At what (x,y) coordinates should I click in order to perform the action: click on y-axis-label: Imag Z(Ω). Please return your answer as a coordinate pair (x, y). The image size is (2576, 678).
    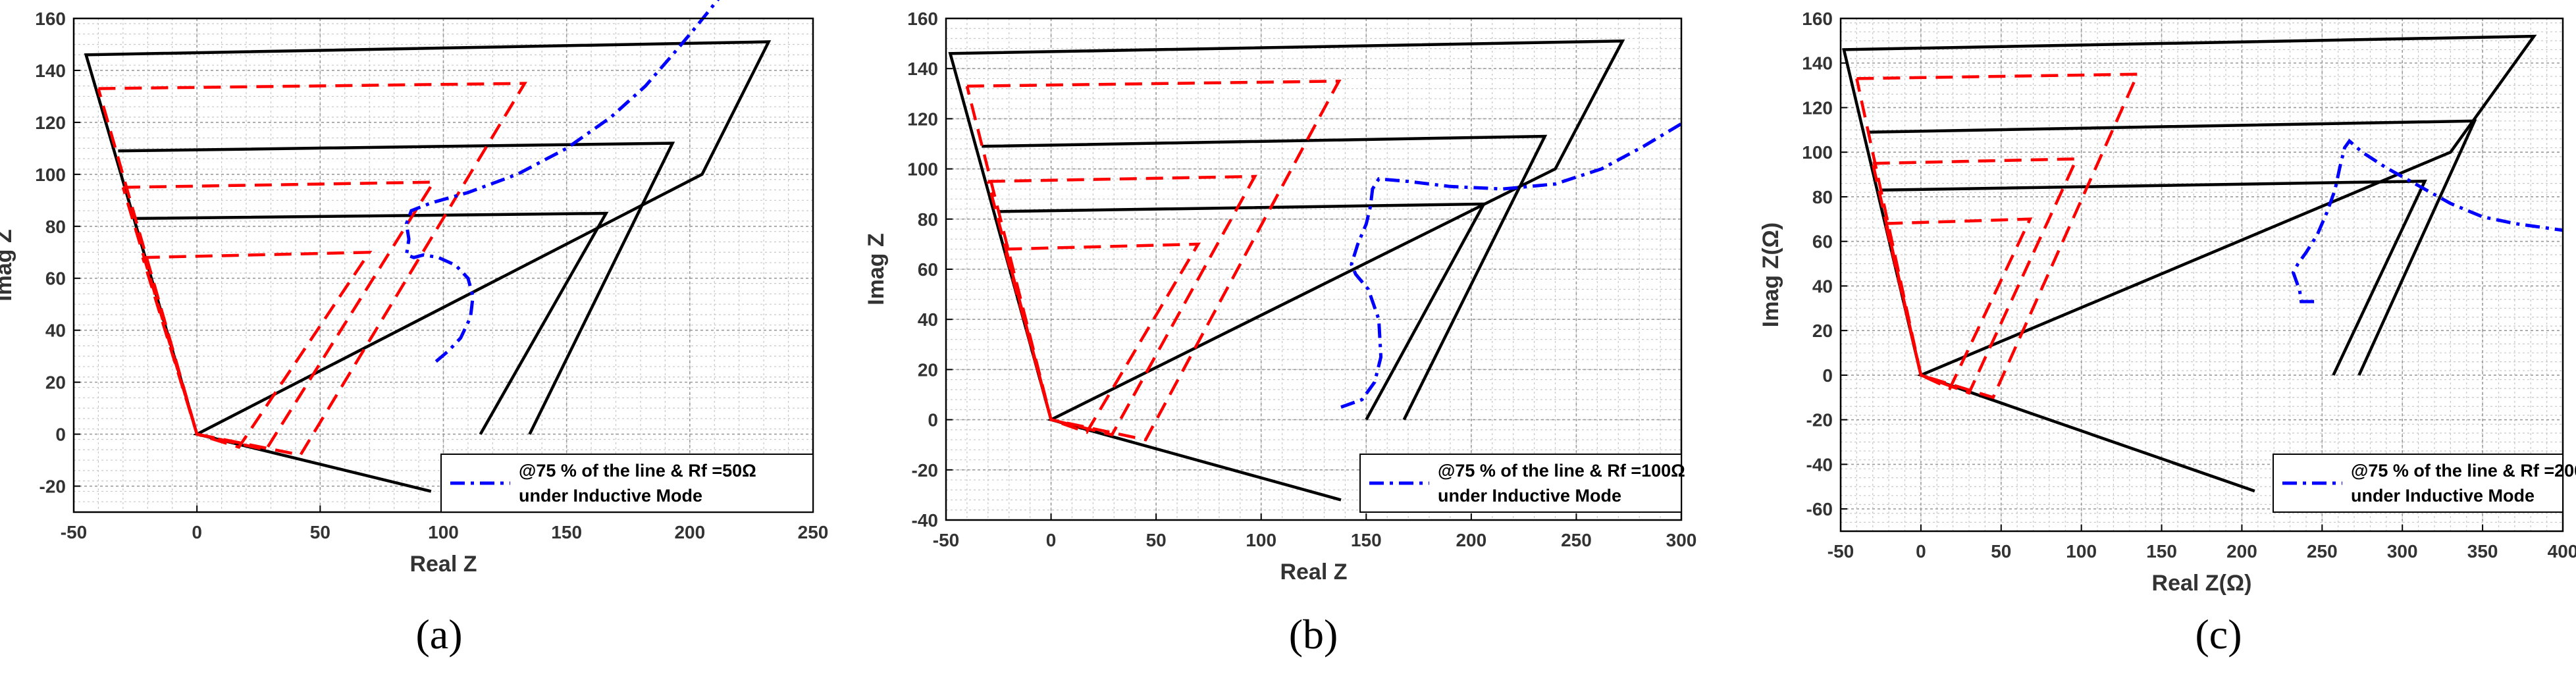
    Looking at the image, I should click on (1770, 274).